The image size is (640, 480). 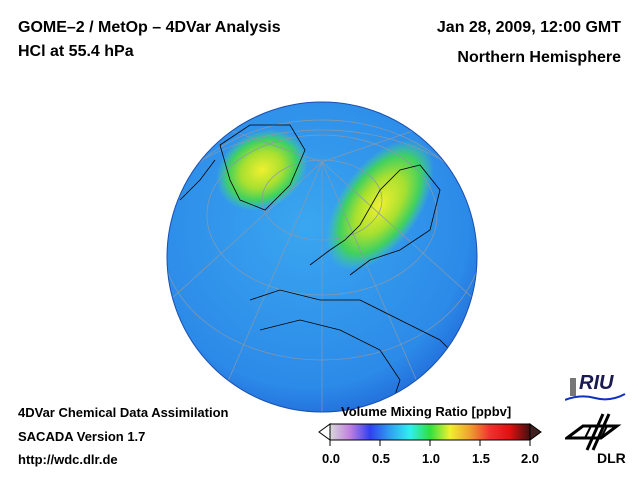 What do you see at coordinates (381, 458) in the screenshot?
I see `colorbar-tick: 0.5` at bounding box center [381, 458].